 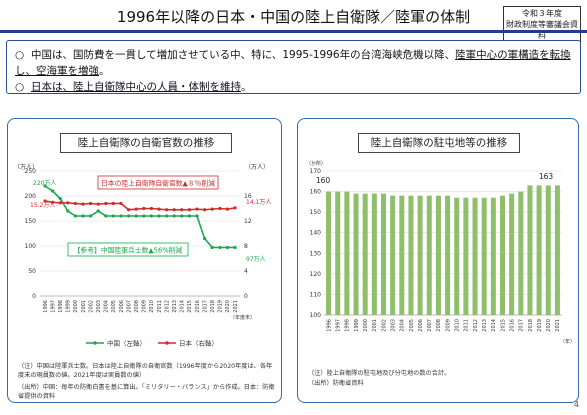 What do you see at coordinates (91, 306) in the screenshot?
I see `left-x-tick: 2002` at bounding box center [91, 306].